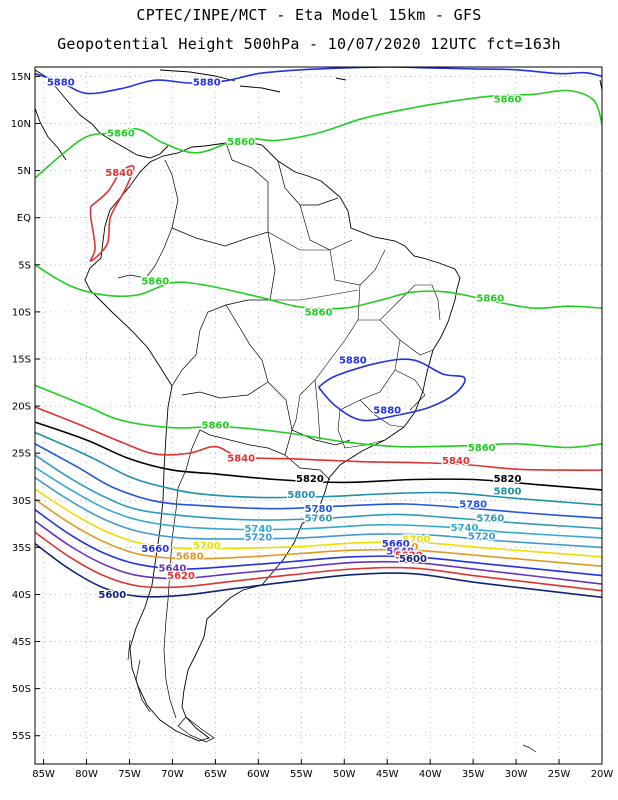 Image resolution: width=618 pixels, height=800 pixels. What do you see at coordinates (529, 748) in the screenshot?
I see `south-atlantic-islands` at bounding box center [529, 748].